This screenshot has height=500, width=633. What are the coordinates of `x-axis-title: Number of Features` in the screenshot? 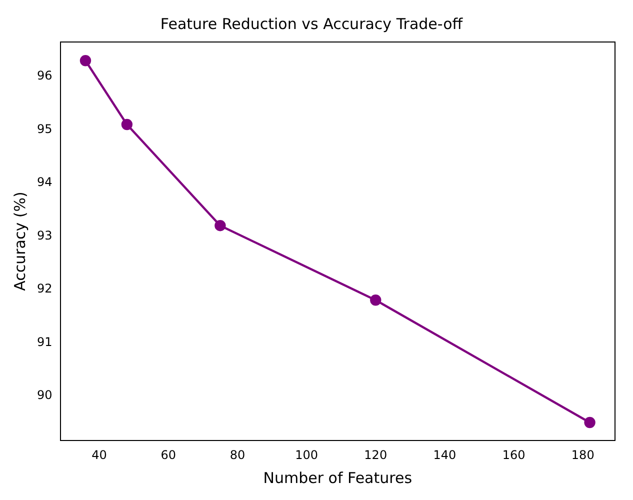 It's located at (337, 477).